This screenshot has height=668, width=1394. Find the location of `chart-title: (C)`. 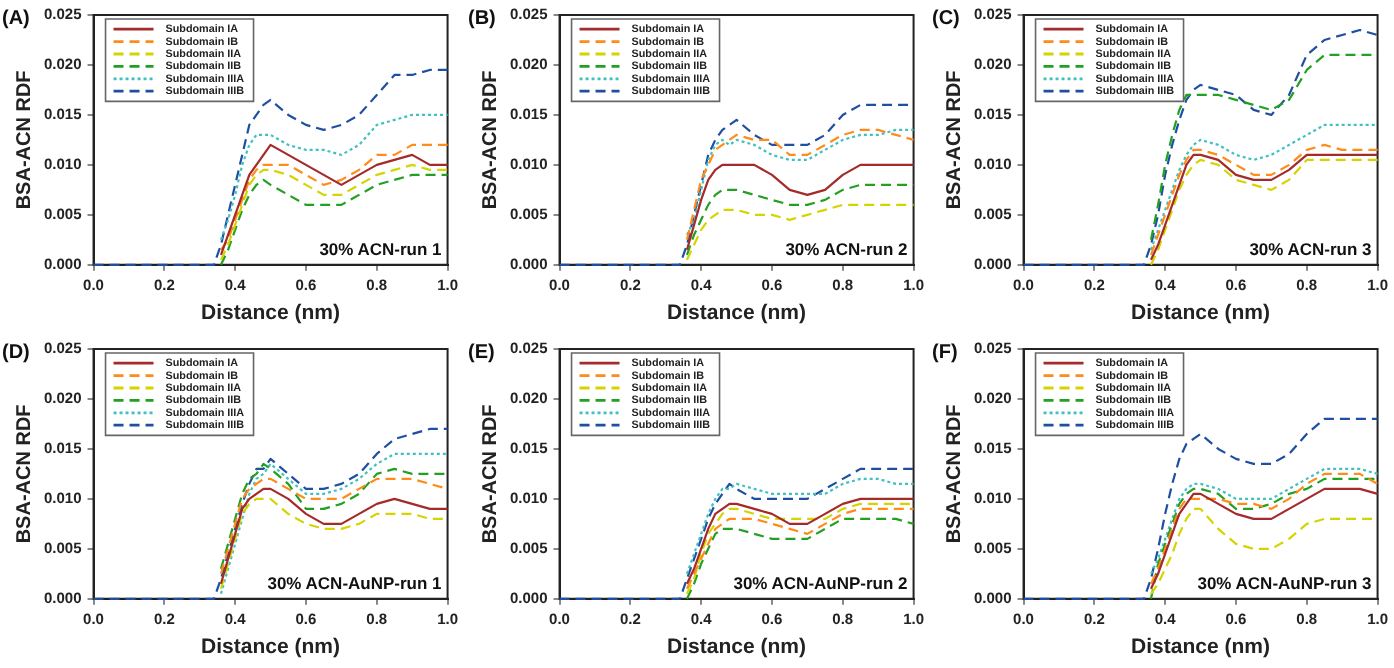

chart-title: (C) is located at coordinates (946, 18).